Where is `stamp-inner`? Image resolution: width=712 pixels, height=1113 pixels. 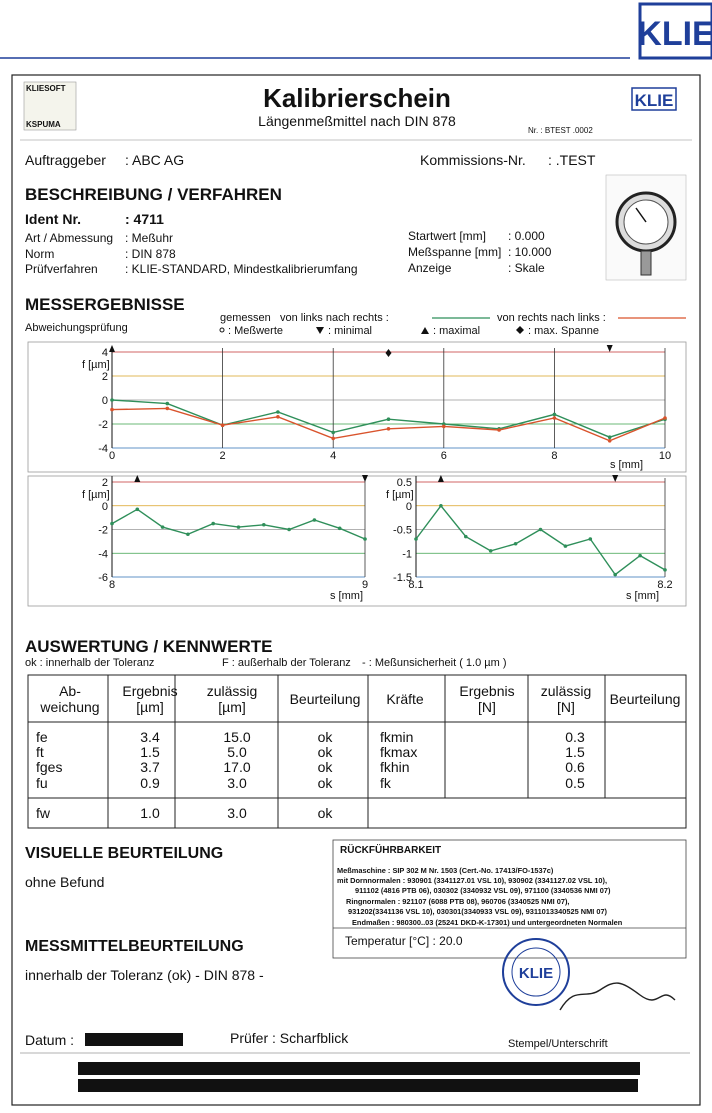
stamp-inner is located at coordinates (536, 972).